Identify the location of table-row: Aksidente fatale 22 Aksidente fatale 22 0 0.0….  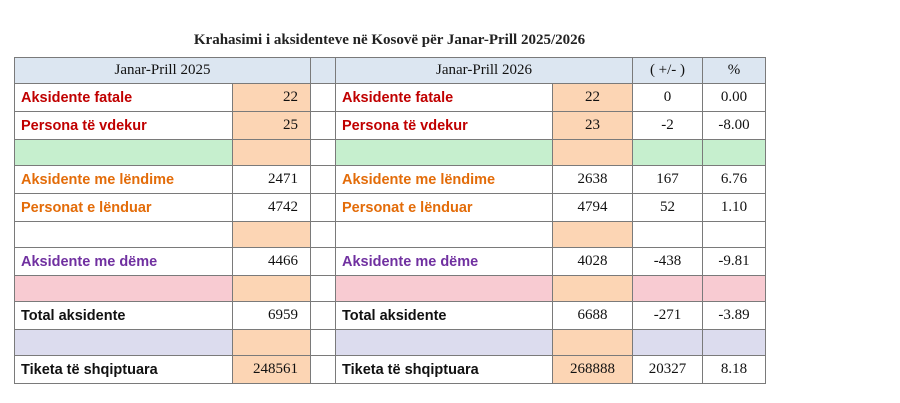
(390, 97).